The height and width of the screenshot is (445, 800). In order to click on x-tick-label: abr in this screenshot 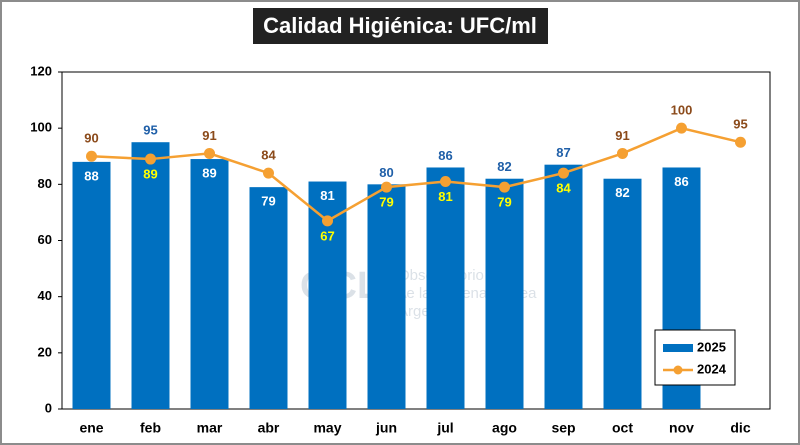, I will do `click(269, 428)`.